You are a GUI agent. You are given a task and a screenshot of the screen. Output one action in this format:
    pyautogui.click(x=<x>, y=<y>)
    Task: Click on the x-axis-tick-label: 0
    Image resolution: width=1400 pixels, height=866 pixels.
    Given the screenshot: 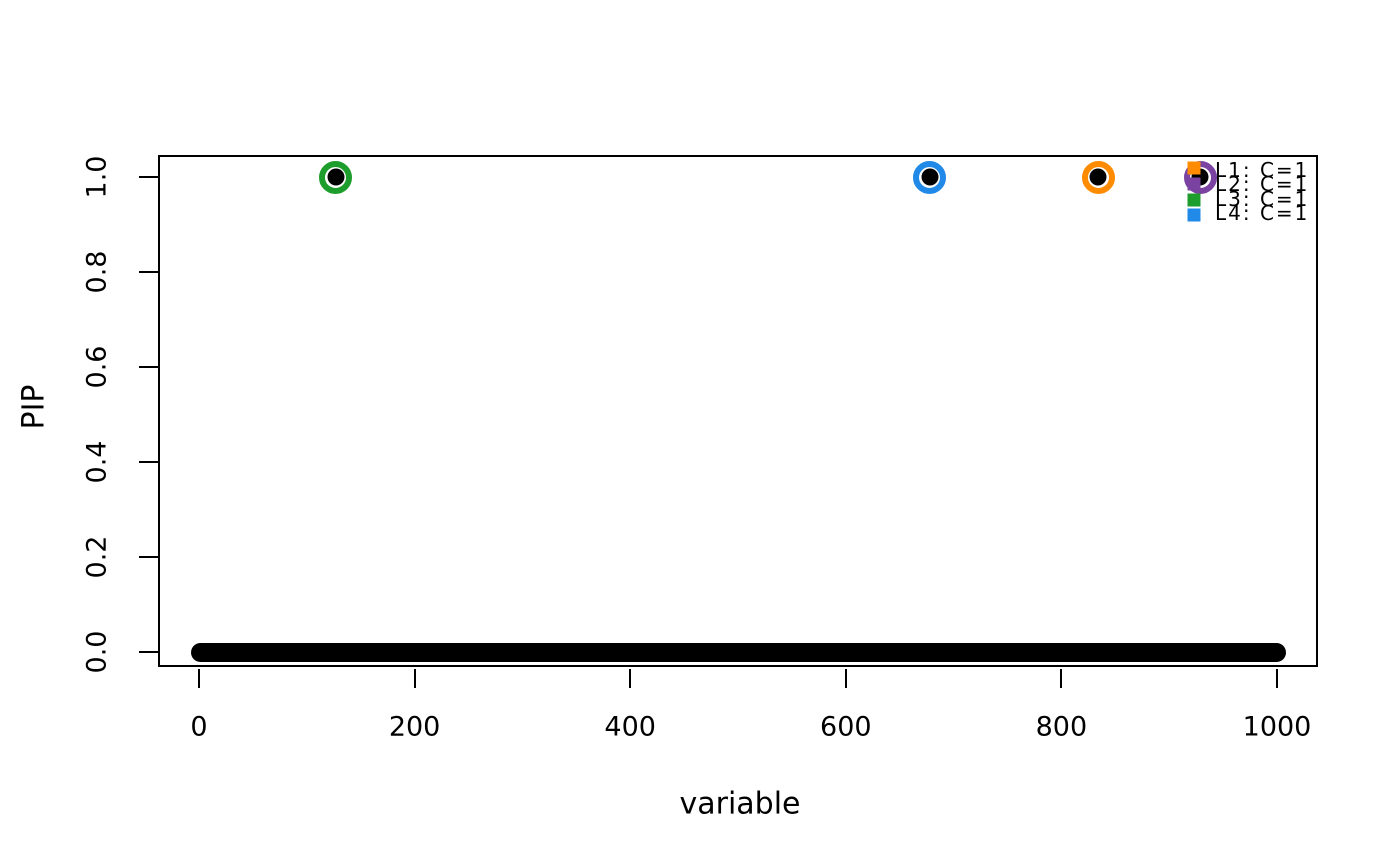 What is the action you would take?
    pyautogui.click(x=199, y=727)
    